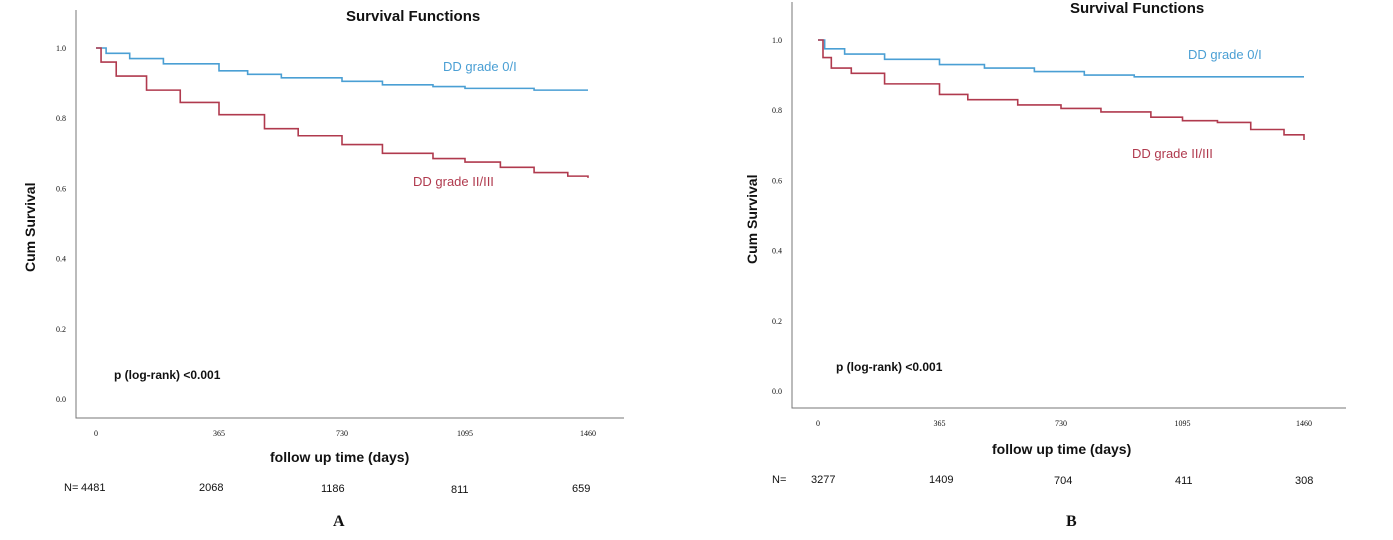 The image size is (1393, 540). I want to click on panel-label: A, so click(339, 521).